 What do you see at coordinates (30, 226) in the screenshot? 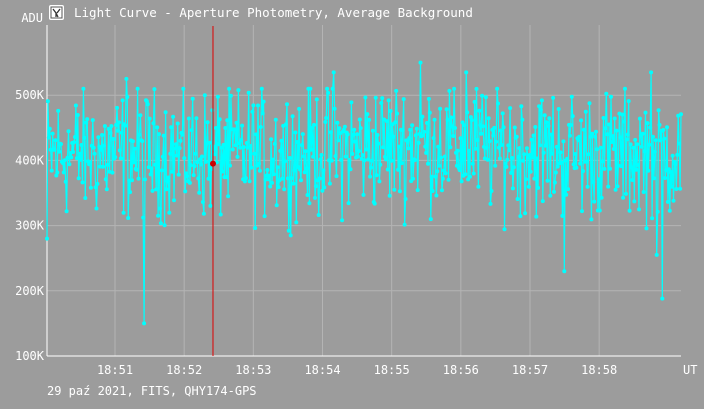
I see `y-tick-label: 300K` at bounding box center [30, 226].